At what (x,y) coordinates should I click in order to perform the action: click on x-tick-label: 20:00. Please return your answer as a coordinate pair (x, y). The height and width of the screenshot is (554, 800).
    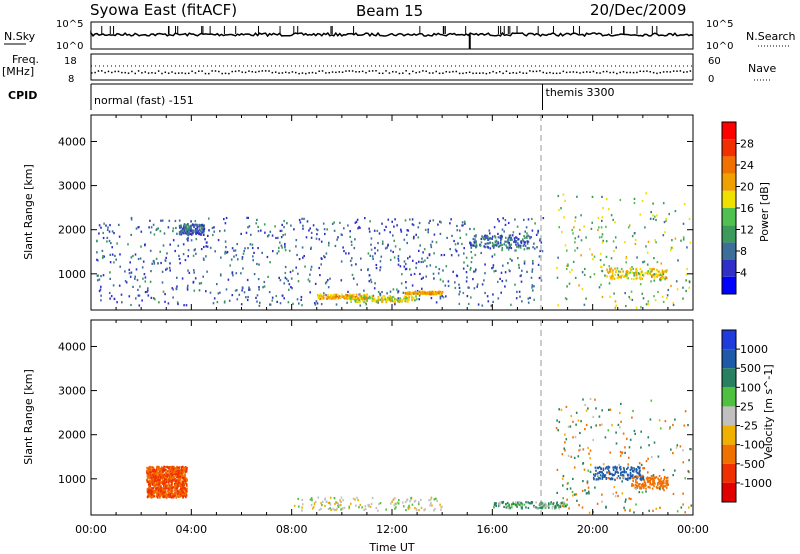
    Looking at the image, I should click on (593, 529).